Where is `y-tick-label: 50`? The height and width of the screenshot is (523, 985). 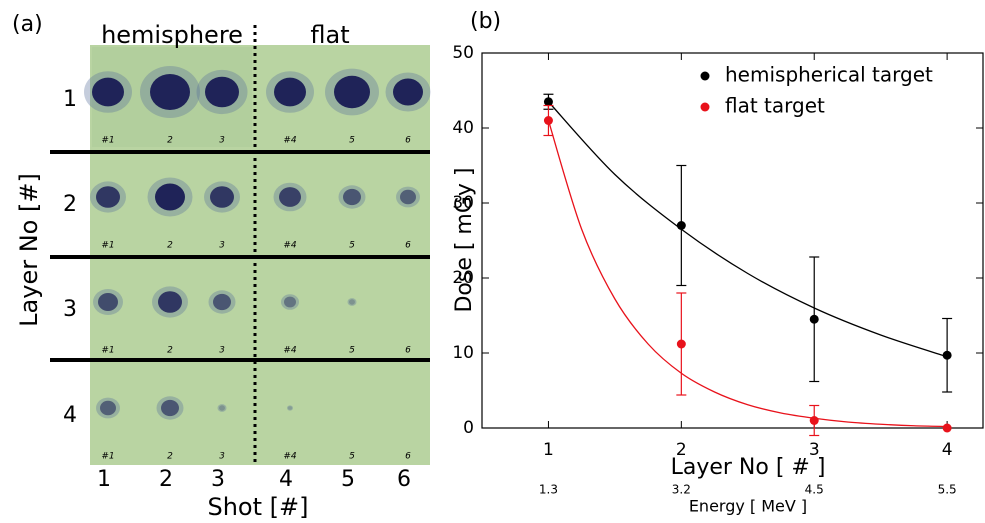
y-tick-label: 50 is located at coordinates (463, 53).